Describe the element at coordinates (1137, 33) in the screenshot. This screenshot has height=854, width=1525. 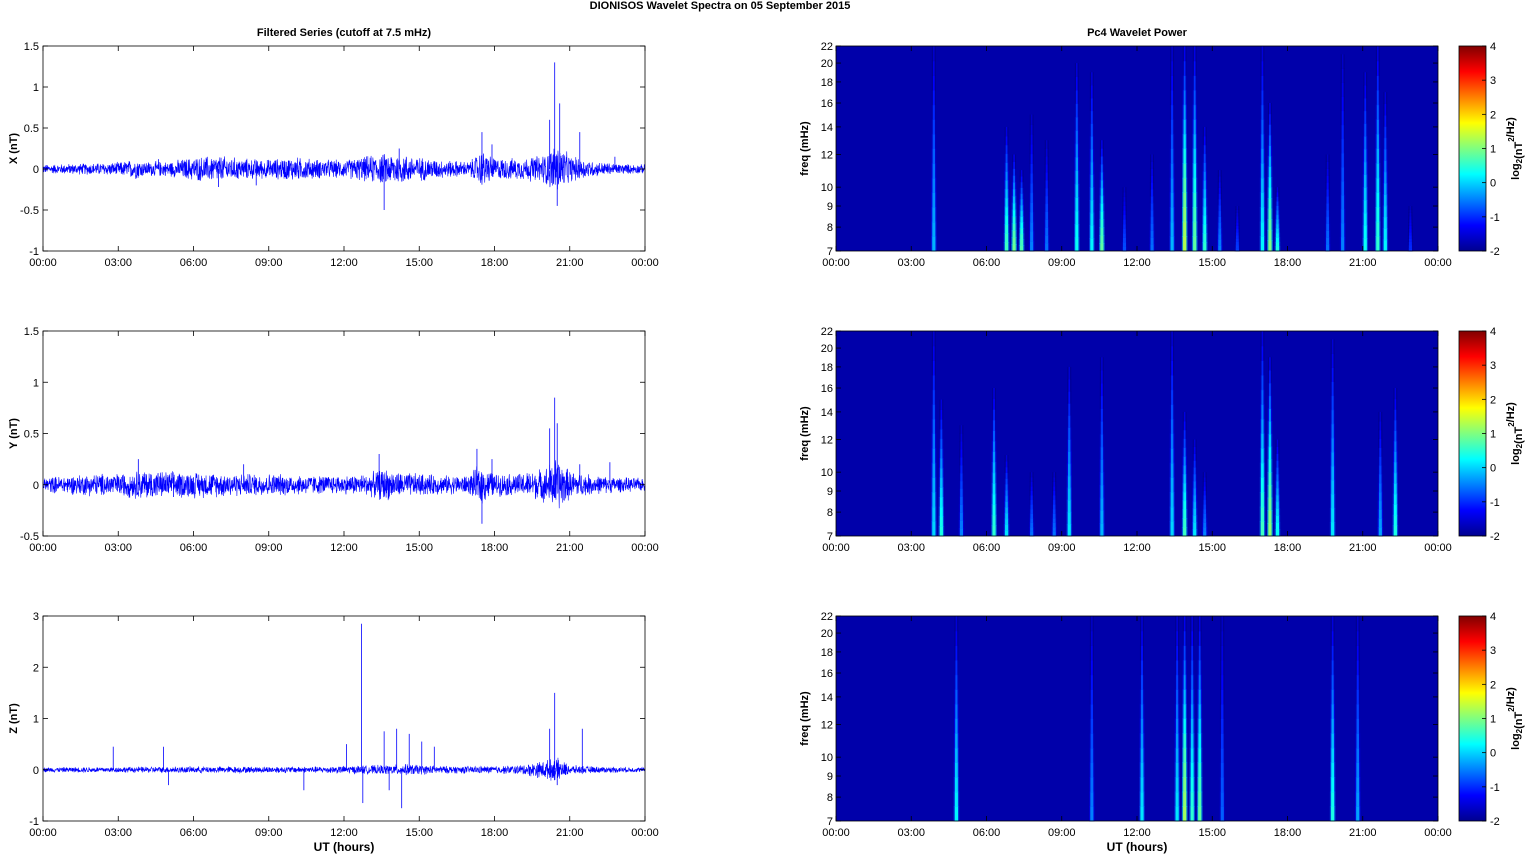
I see `right-column-title: Pc4 Wavelet Power` at that location.